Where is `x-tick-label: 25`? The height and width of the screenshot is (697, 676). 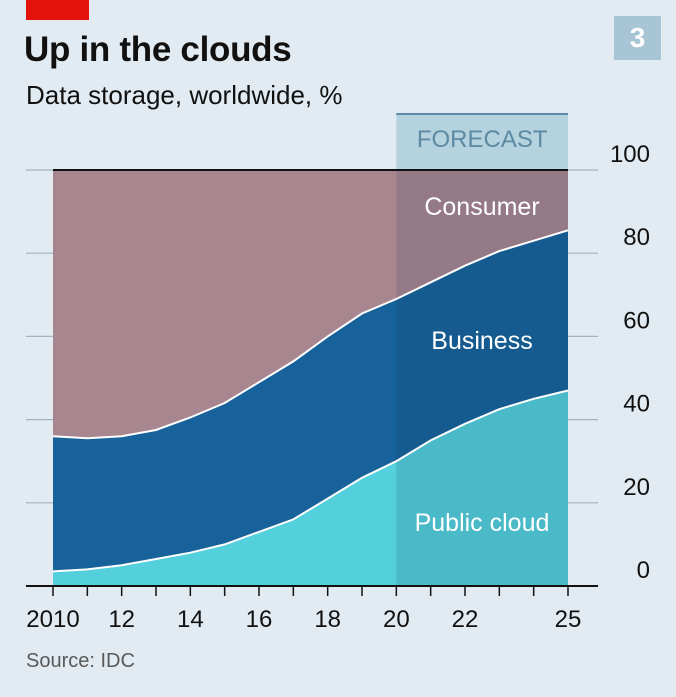
x-tick-label: 25 is located at coordinates (568, 619).